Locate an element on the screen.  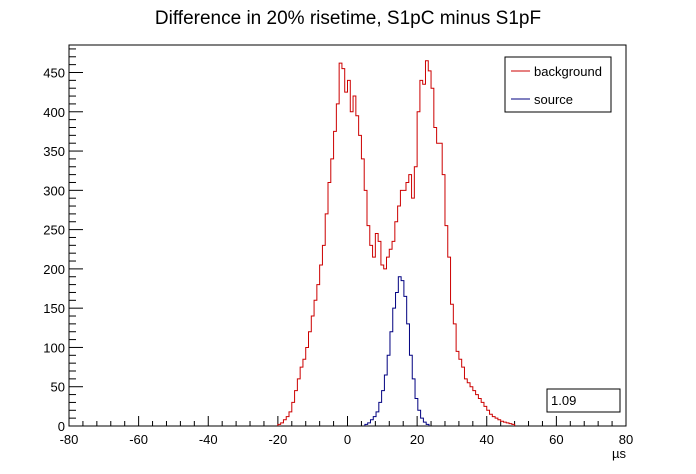
y-tick-label: 250 is located at coordinates (54, 230).